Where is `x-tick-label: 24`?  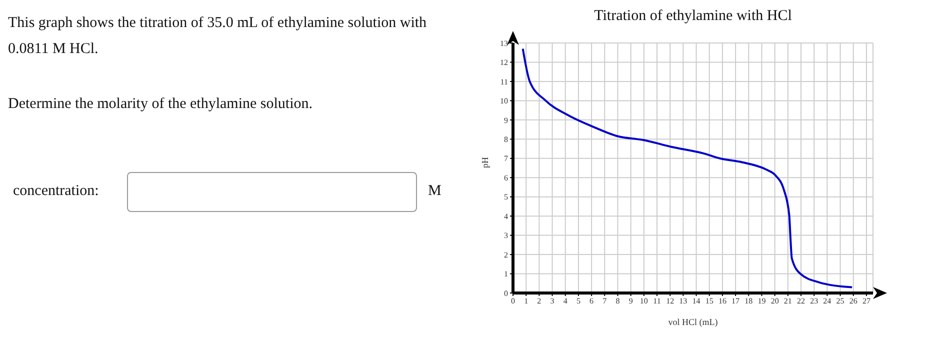 x-tick-label: 24 is located at coordinates (827, 301).